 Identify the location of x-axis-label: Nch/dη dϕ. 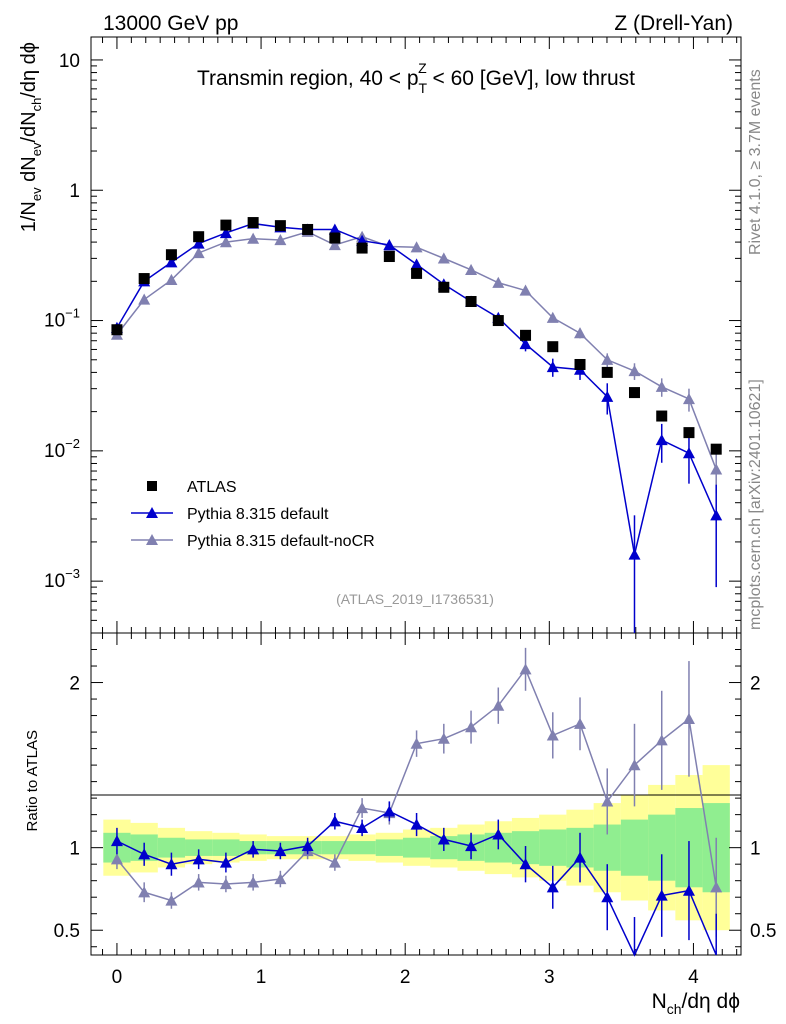
(696, 1003).